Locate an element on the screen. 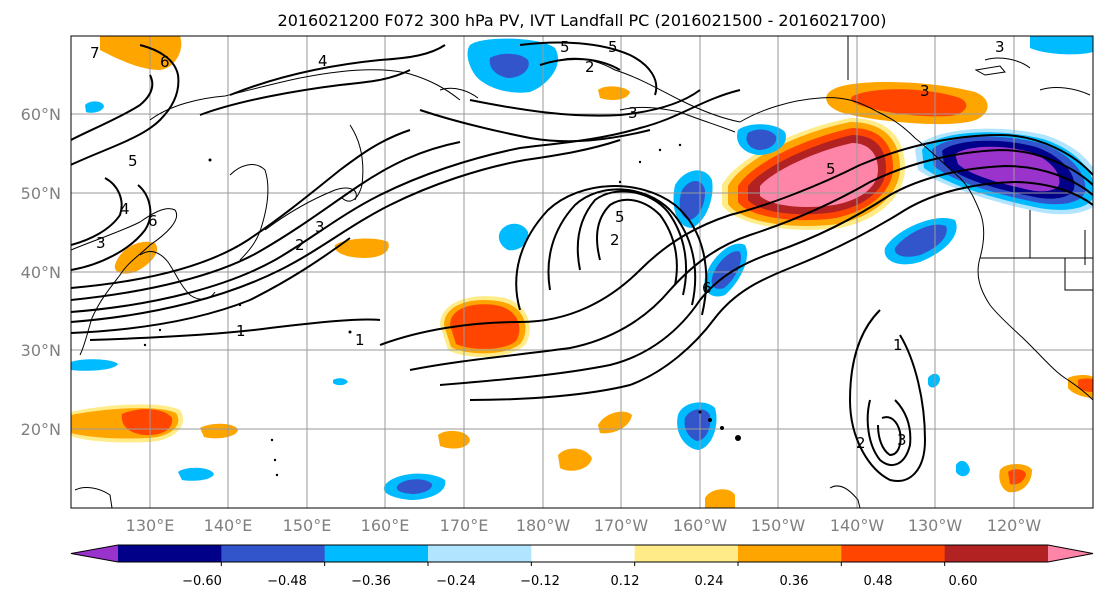  colorbar-outline is located at coordinates (582, 553).